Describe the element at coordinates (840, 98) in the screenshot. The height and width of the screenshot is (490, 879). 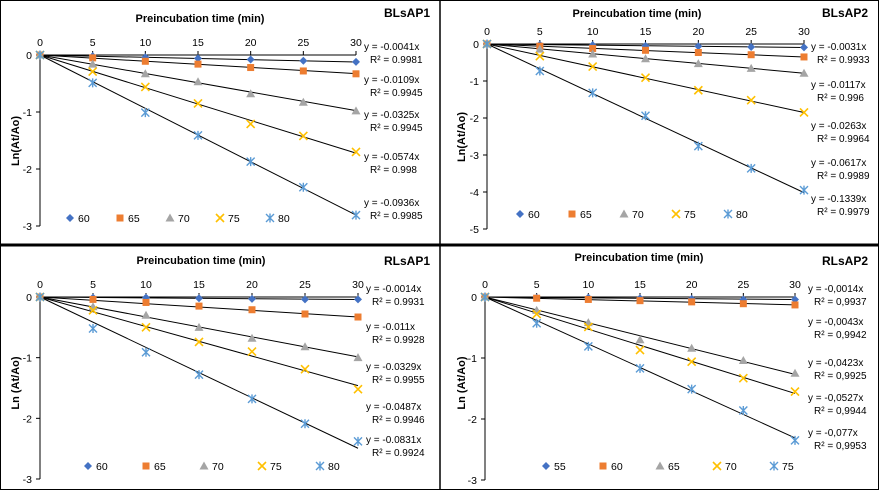
I see `trendline-r2: R² = 0.996` at that location.